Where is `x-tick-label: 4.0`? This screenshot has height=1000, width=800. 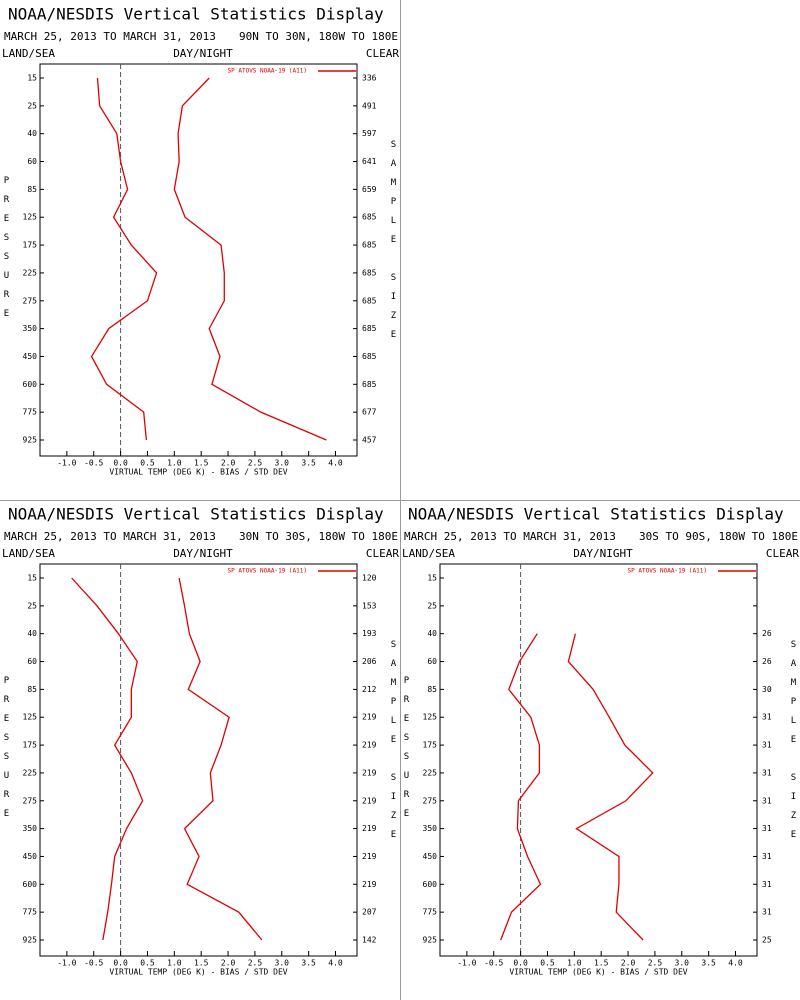 x-tick-label: 4.0 is located at coordinates (735, 963).